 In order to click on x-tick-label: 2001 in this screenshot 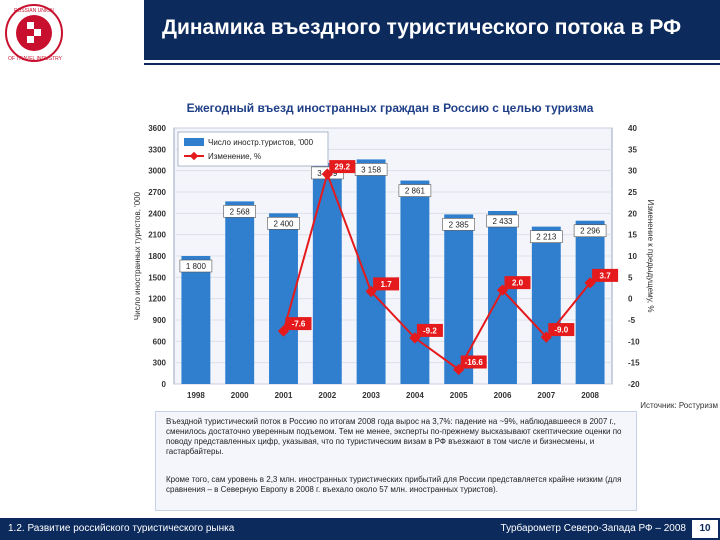, I will do `click(284, 395)`.